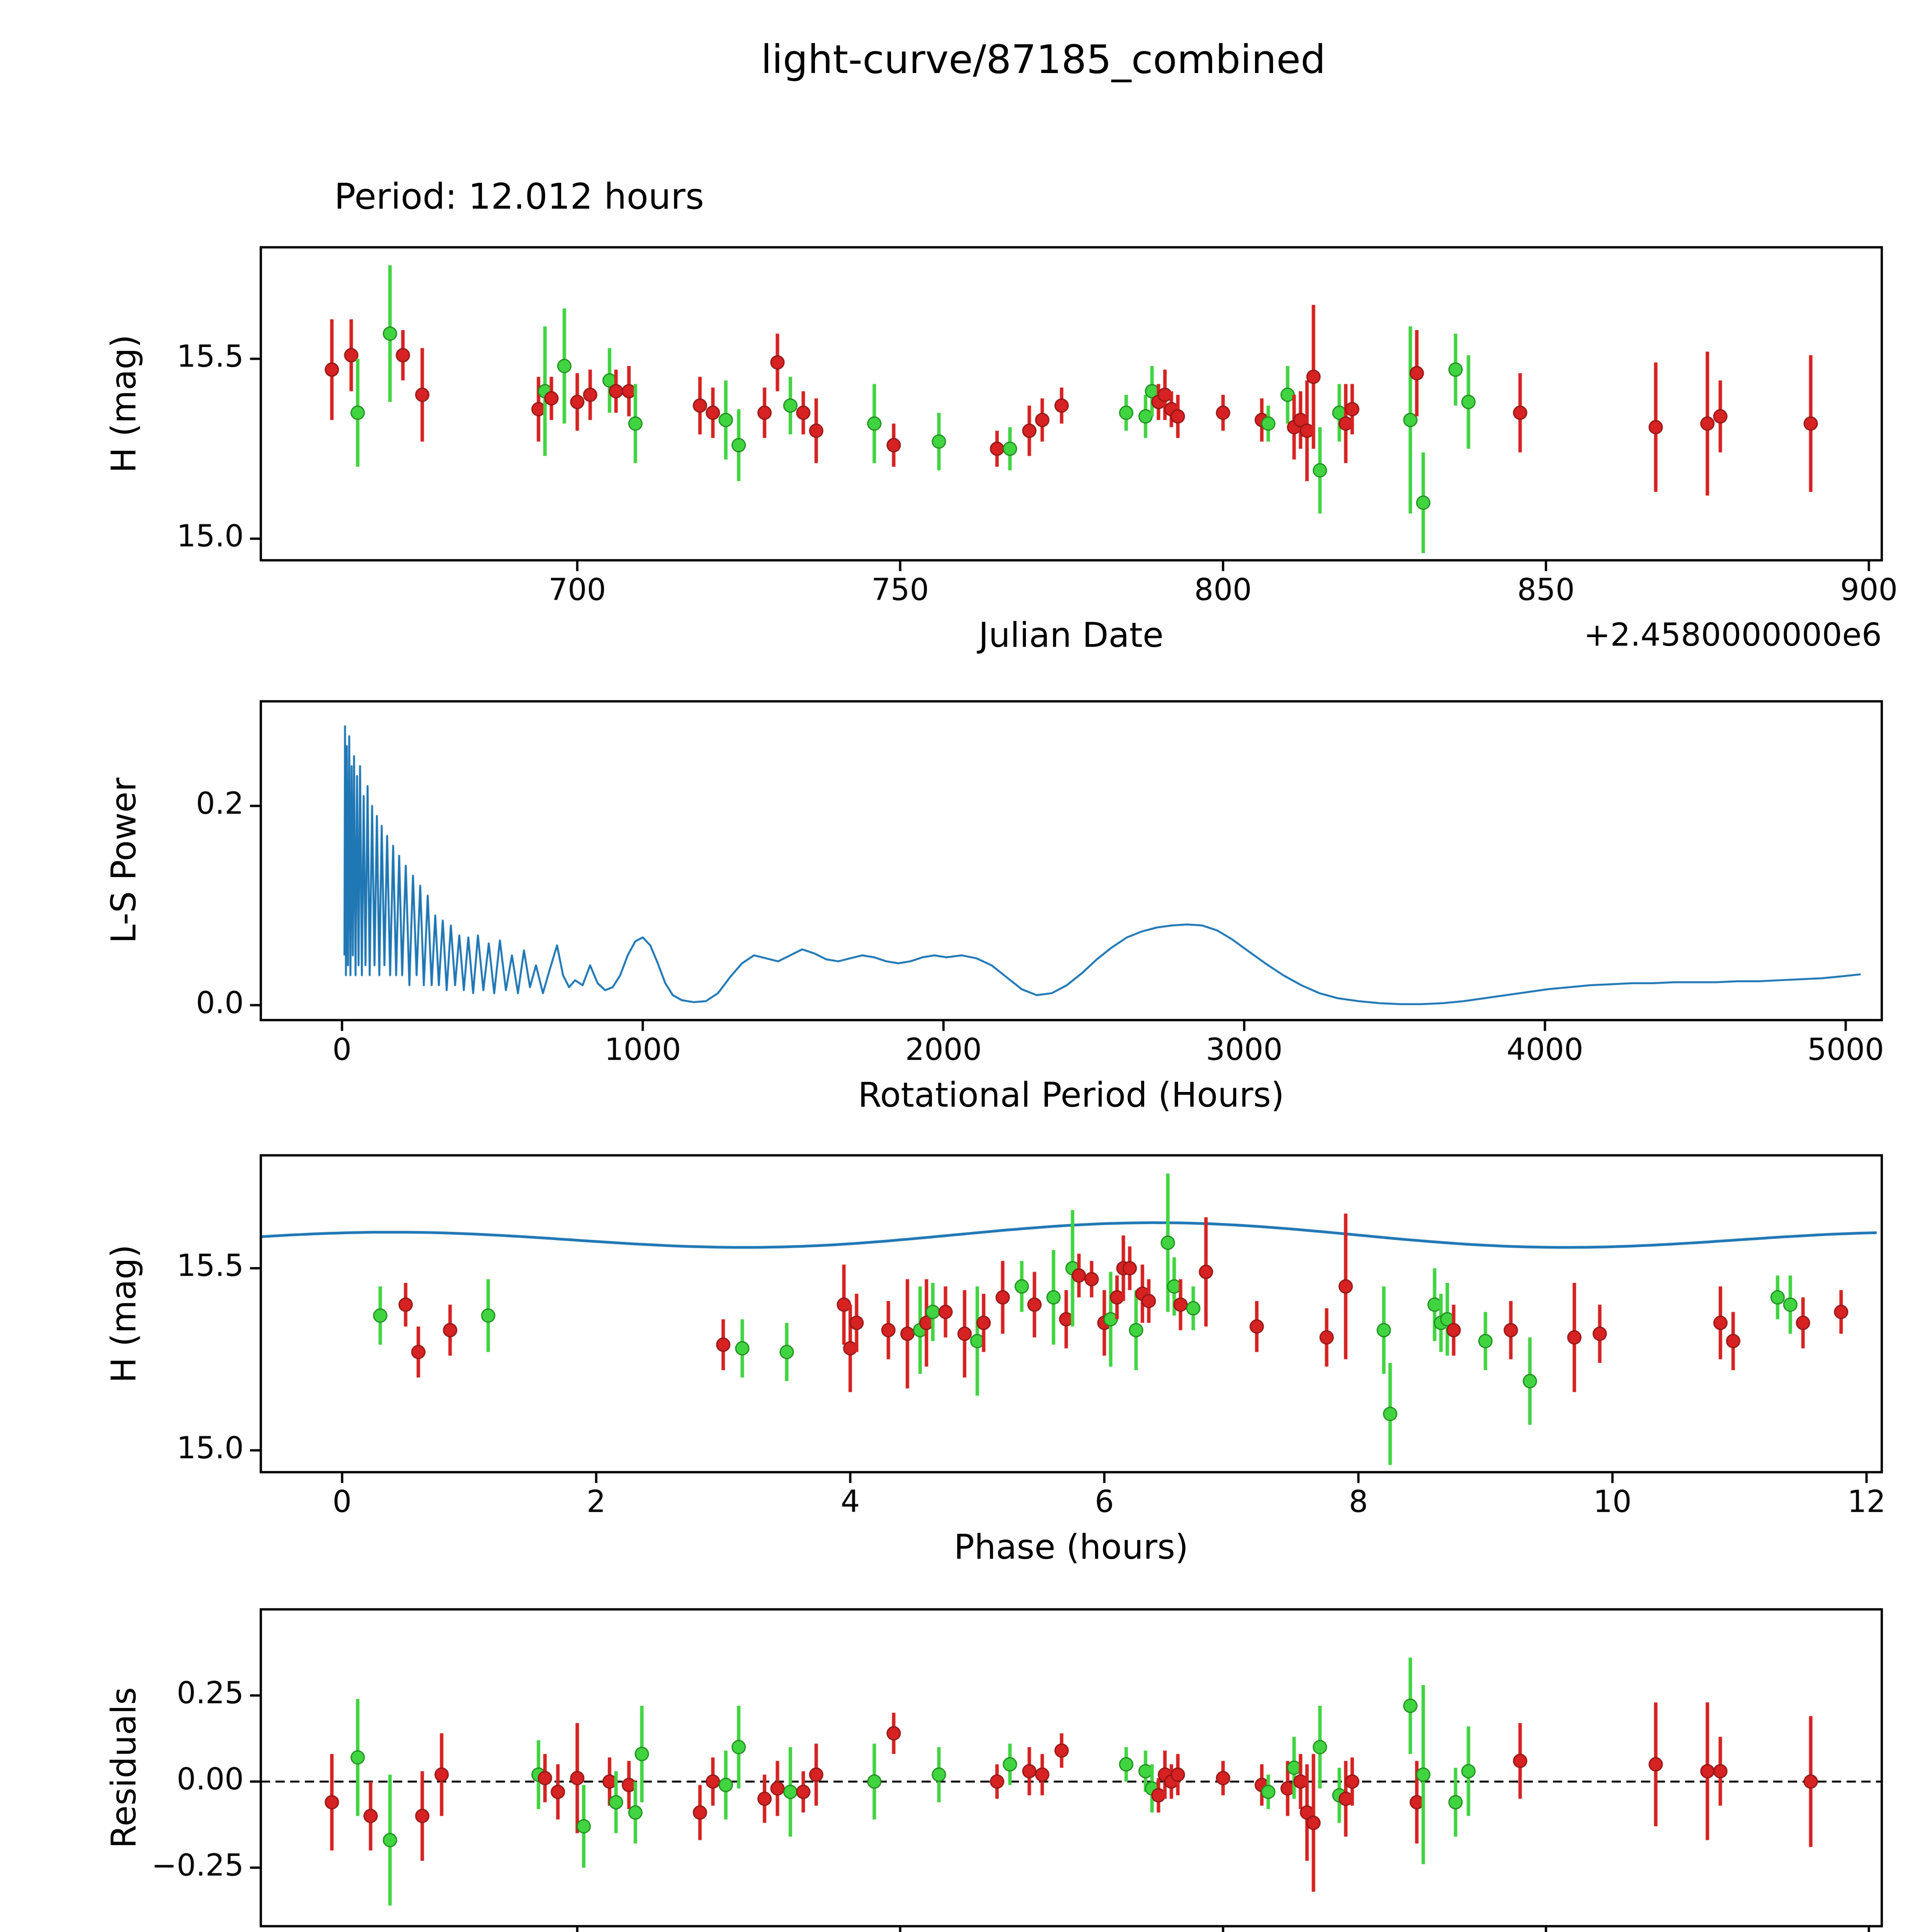 The height and width of the screenshot is (1932, 1932). What do you see at coordinates (1732, 635) in the screenshot?
I see `panel1-x-offset: +2.4580000000e6` at bounding box center [1732, 635].